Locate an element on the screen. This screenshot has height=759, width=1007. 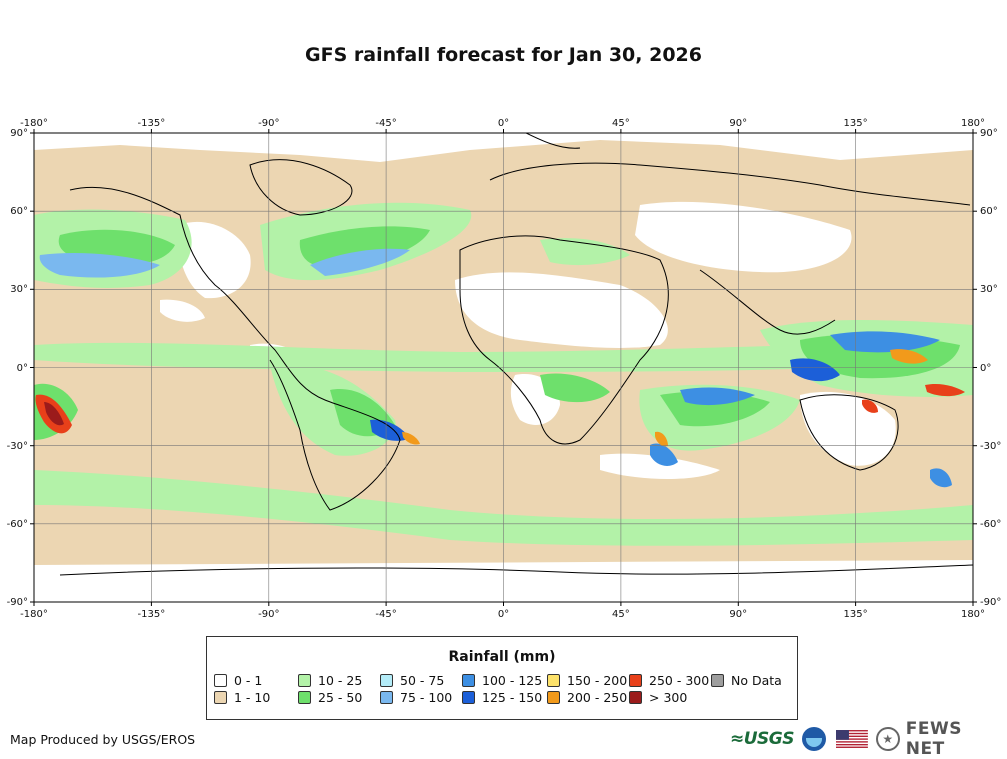
legend-label: 250 - 300 is located at coordinates (679, 680).